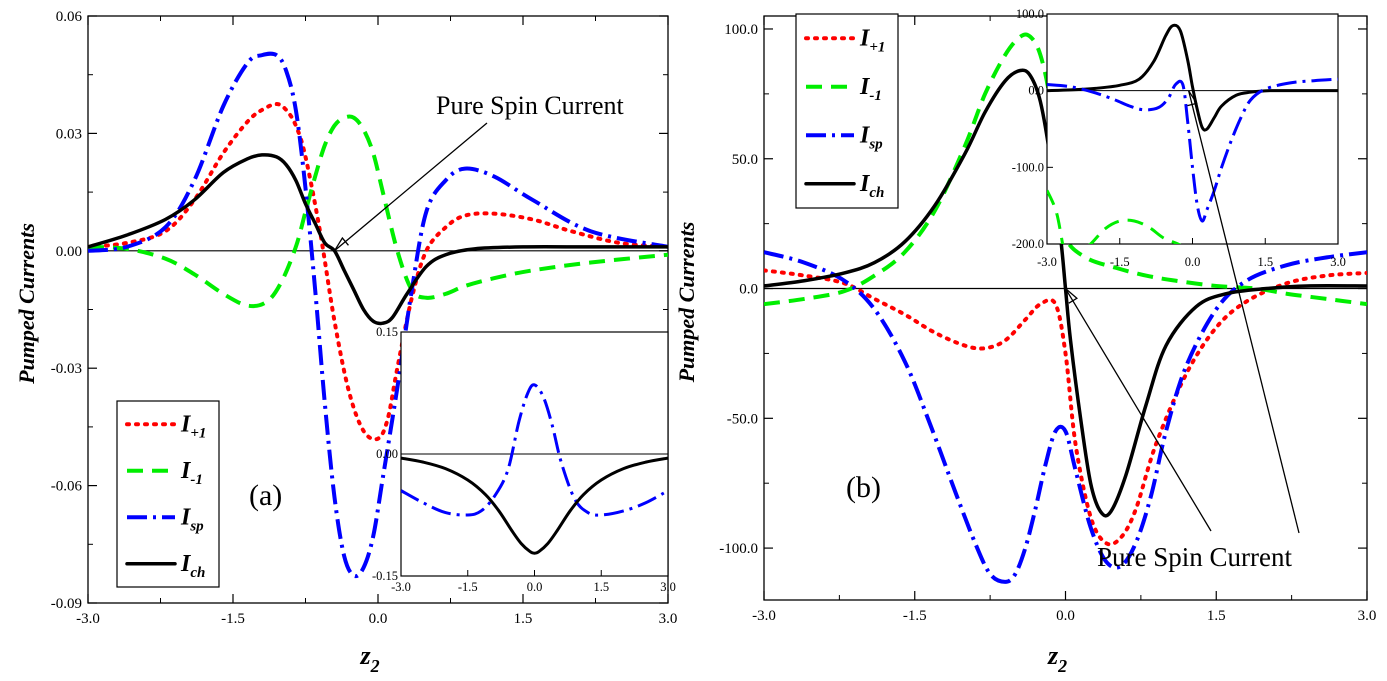 This screenshot has width=1387, height=681. Describe the element at coordinates (66, 604) in the screenshot. I see `a-ytick-label: -0.09` at that location.